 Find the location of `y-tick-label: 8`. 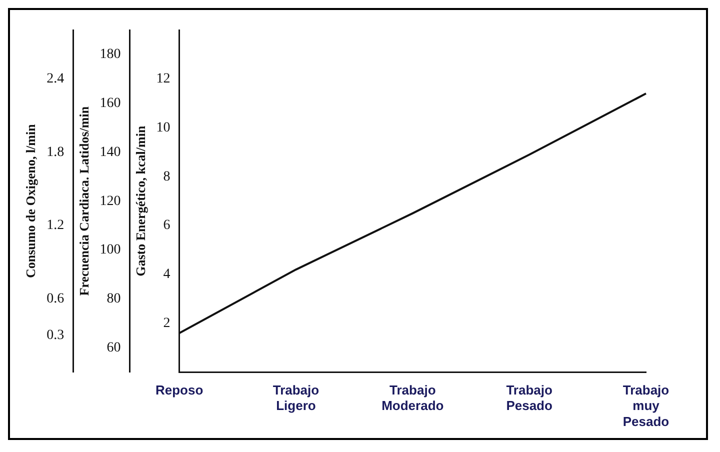

y-tick-label: 8 is located at coordinates (166, 176).